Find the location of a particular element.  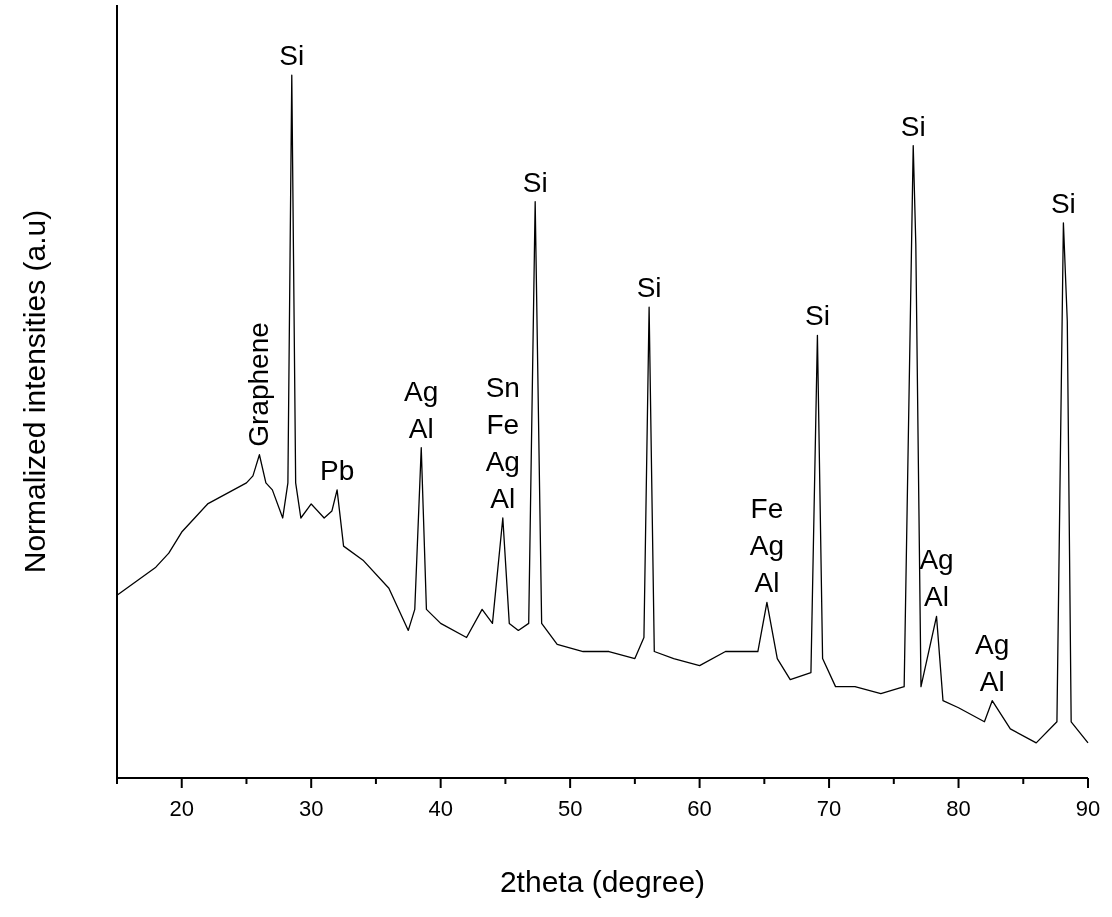

x-axis-title: 2theta (degree) is located at coordinates (602, 881).